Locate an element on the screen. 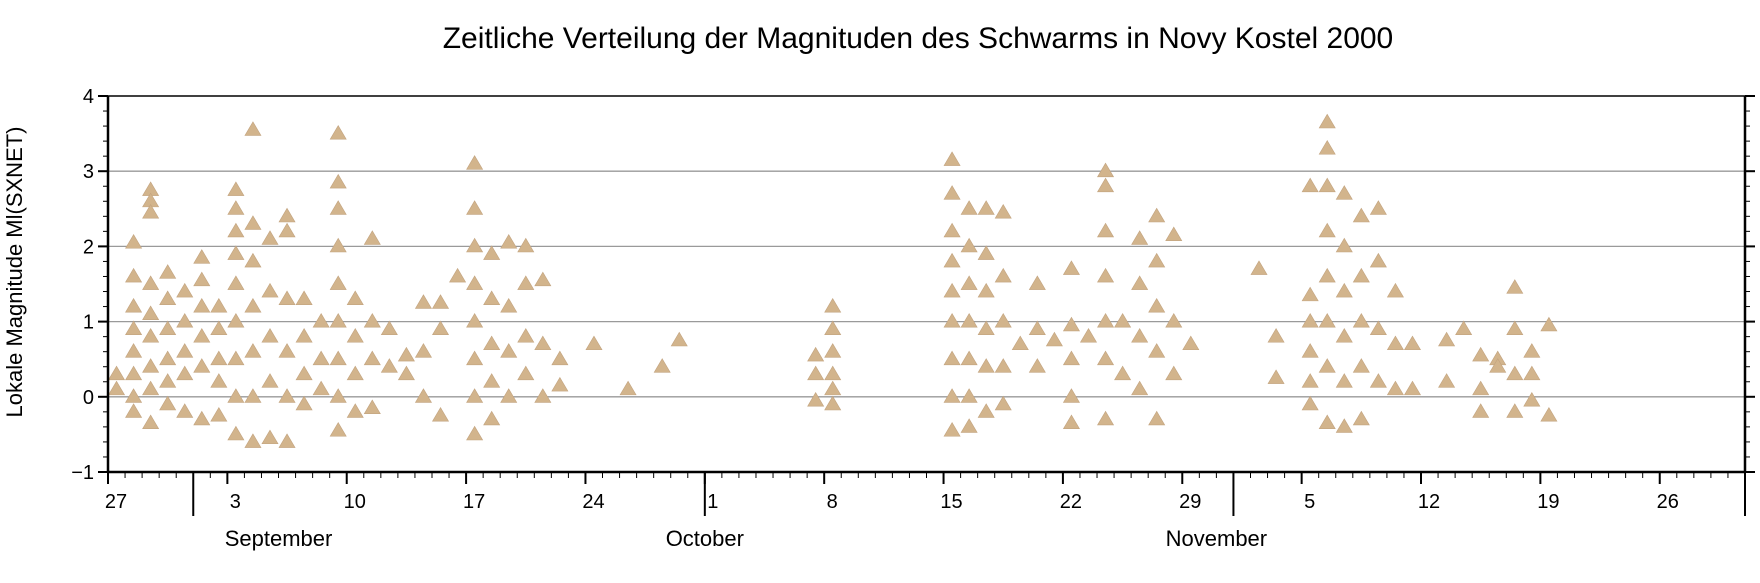 The image size is (1760, 583). y-tick-label: 0 is located at coordinates (88, 398).